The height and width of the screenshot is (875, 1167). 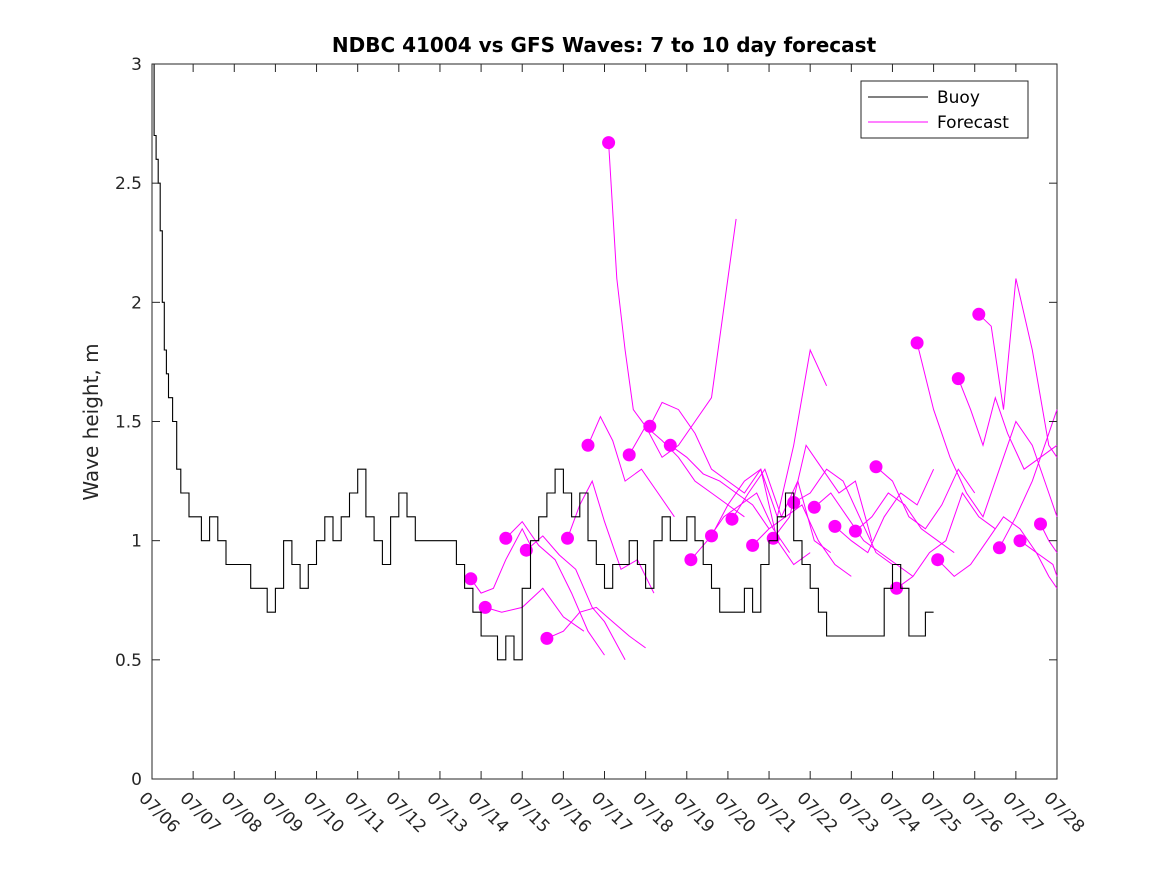 I want to click on legend-buoy-label: Buoy, so click(x=958, y=98).